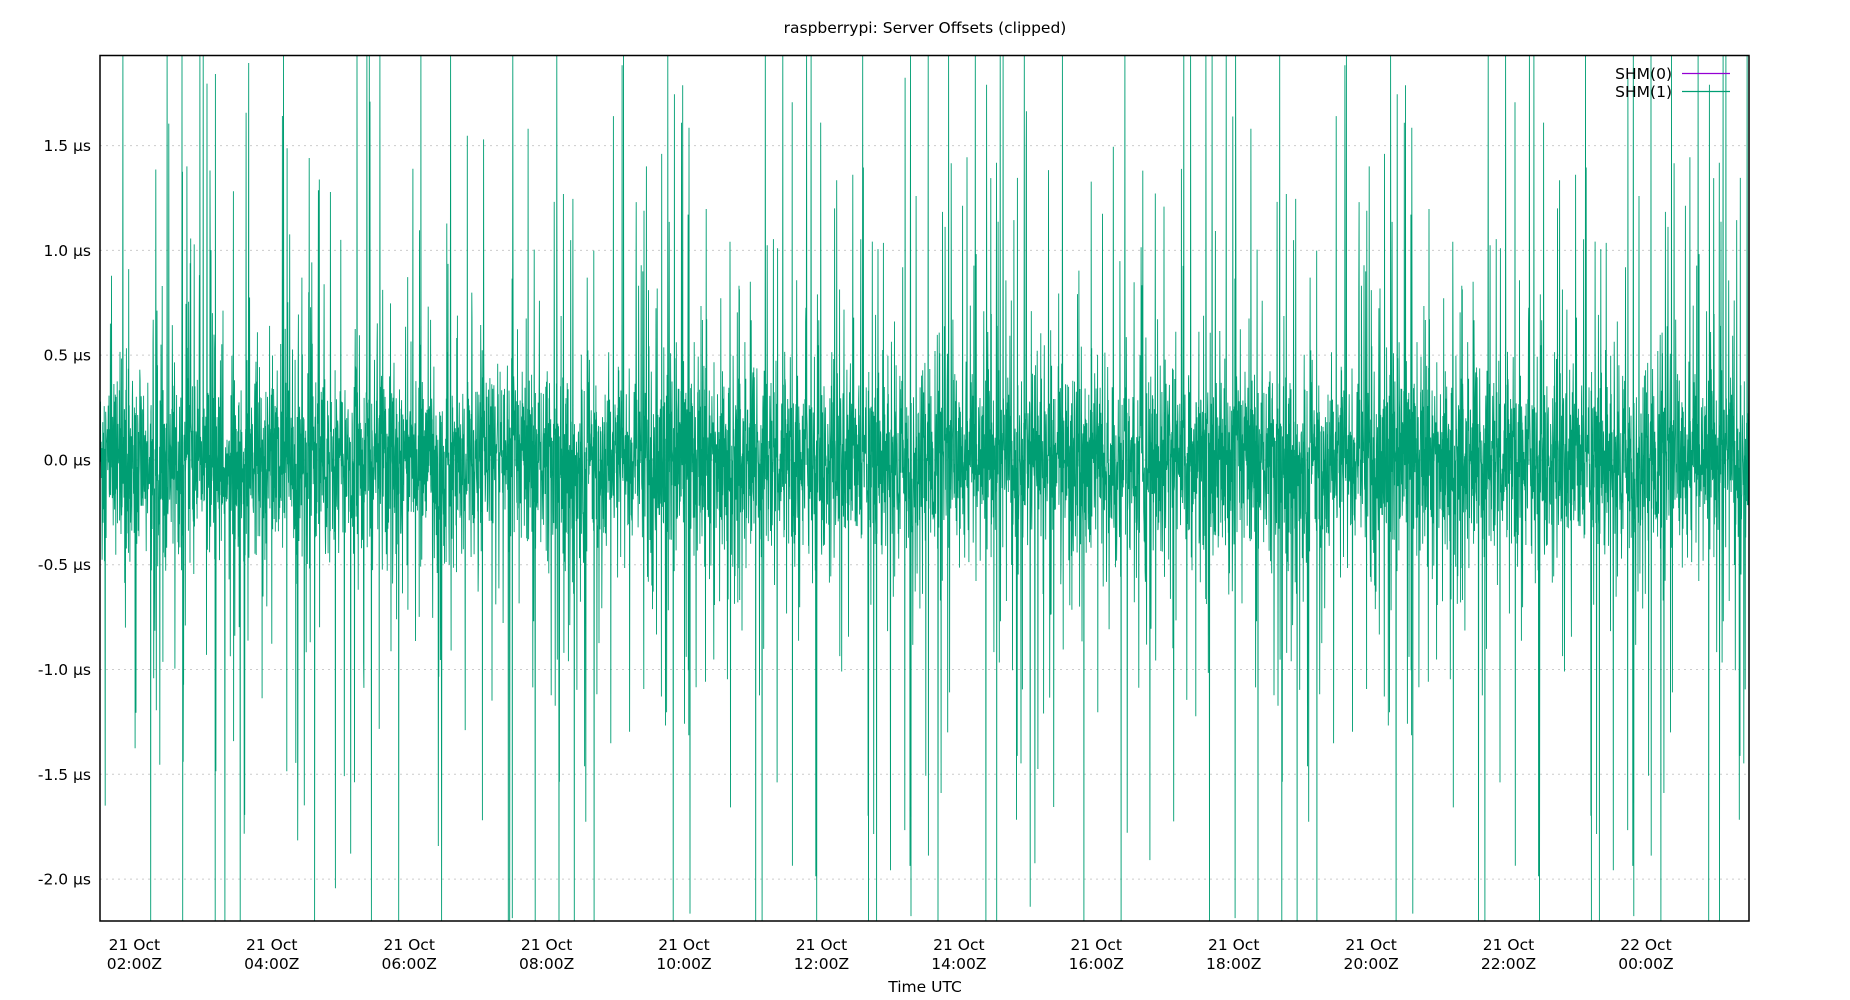  I want to click on chart-title: raspberrypi: Server Offsets (clipped), so click(925, 28).